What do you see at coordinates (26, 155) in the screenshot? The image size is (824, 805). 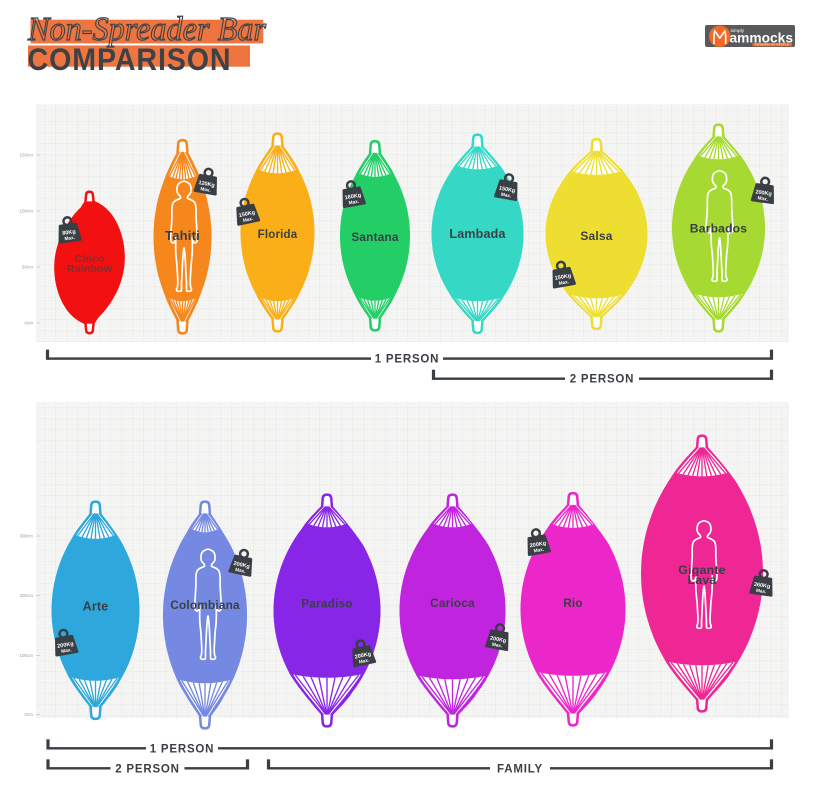 I see `svg-text: 150cm` at bounding box center [26, 155].